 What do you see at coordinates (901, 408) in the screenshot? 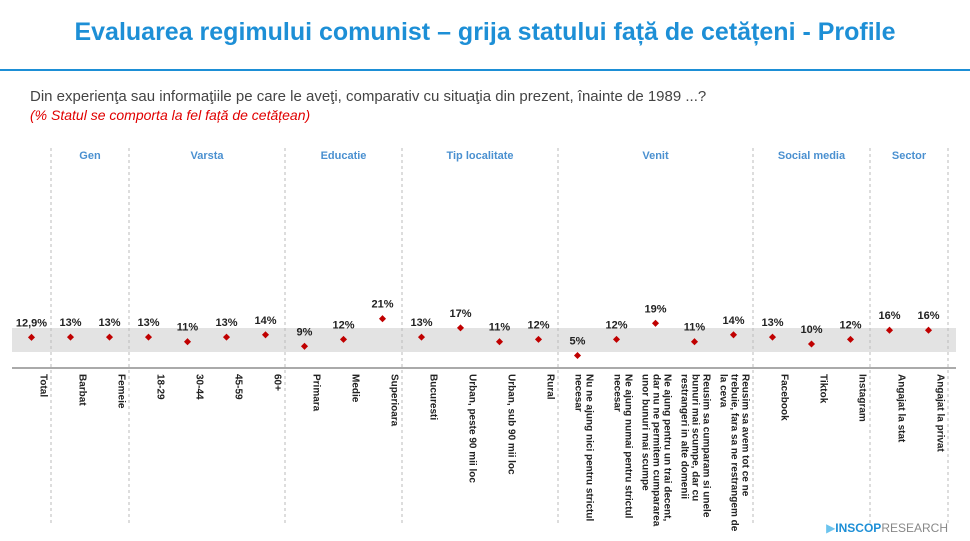
I see `category-label: Angajat la stat` at bounding box center [901, 408].